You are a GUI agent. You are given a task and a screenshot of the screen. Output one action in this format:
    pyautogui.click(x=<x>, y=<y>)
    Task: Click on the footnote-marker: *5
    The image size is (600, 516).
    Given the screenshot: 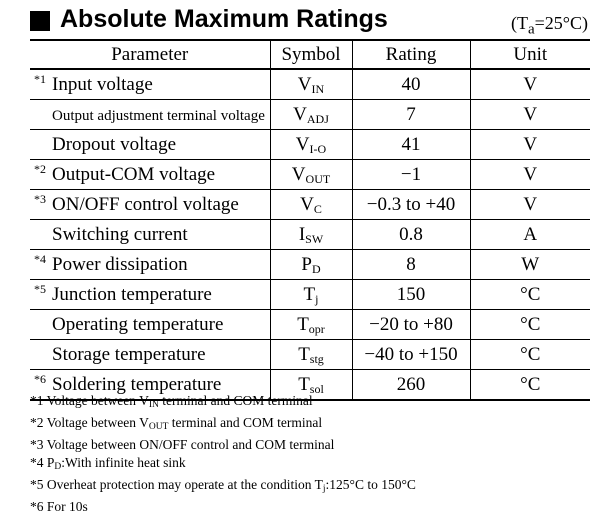 What is the action you would take?
    pyautogui.click(x=40, y=289)
    